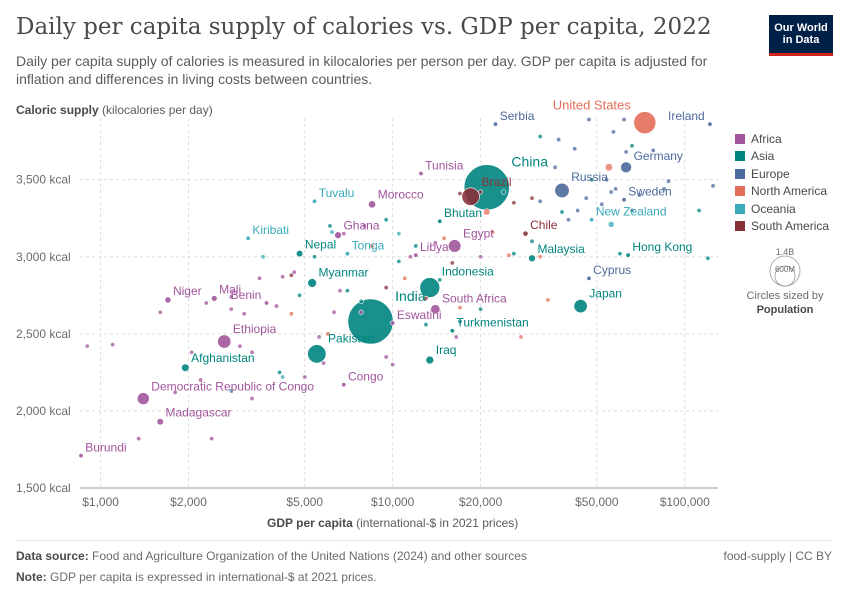 The image size is (850, 600). I want to click on size-legend-circles: 1.4B 600M, so click(785, 267).